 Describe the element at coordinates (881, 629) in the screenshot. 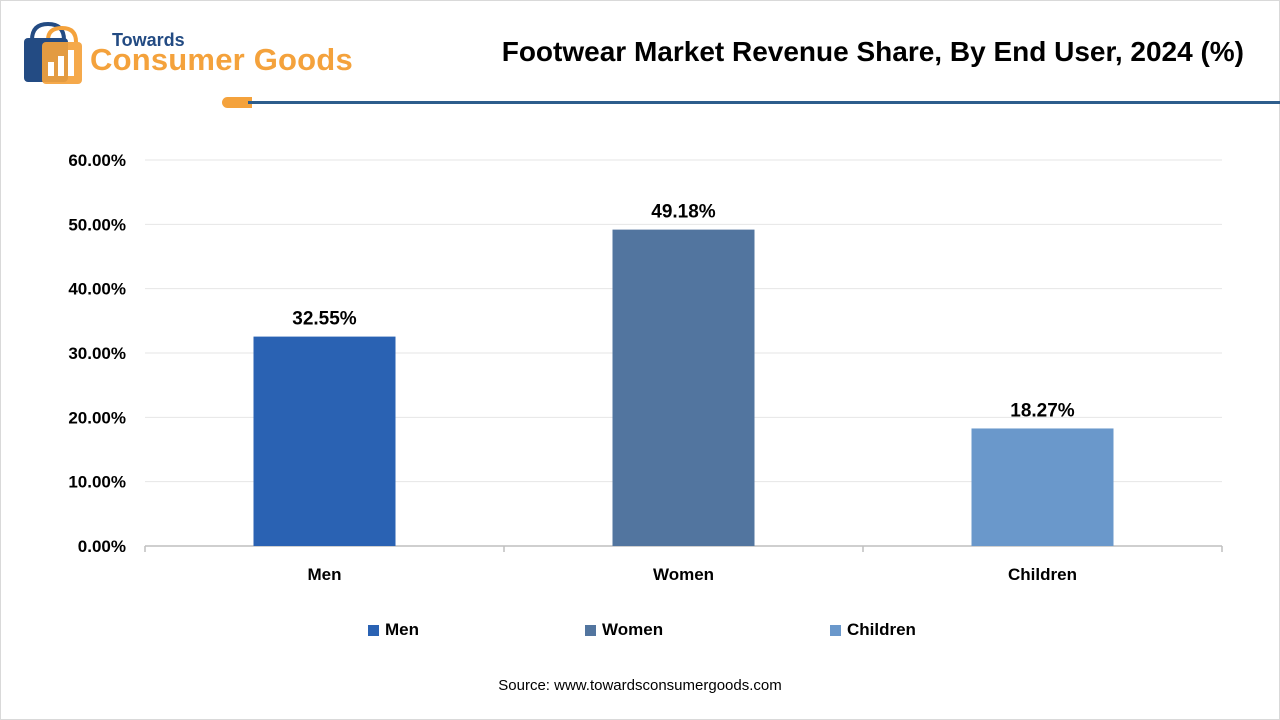

I see `legend-label: Children` at that location.